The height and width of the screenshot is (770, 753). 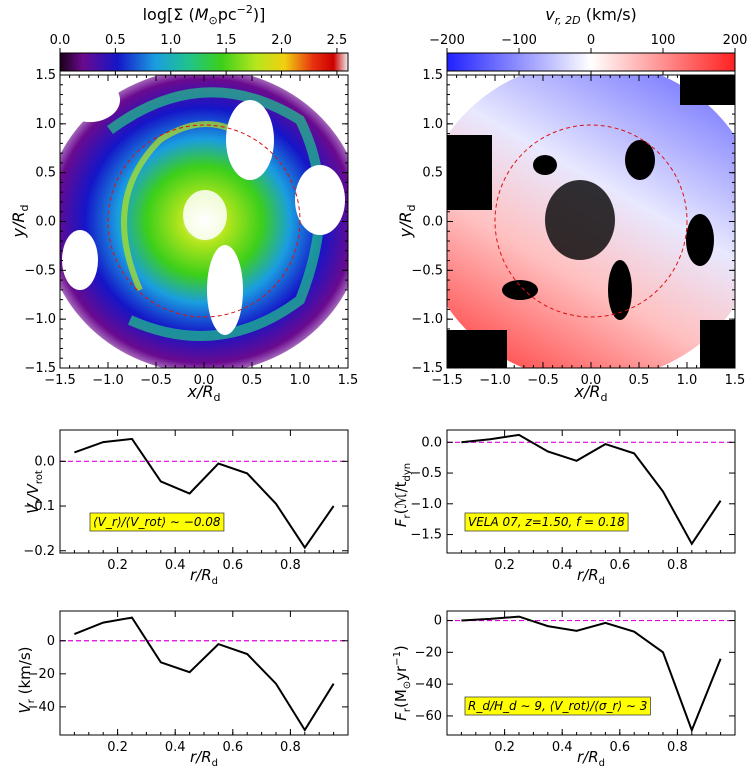 What do you see at coordinates (591, 758) in the screenshot?
I see `flux-msun-xlabel: r/Rd` at bounding box center [591, 758].